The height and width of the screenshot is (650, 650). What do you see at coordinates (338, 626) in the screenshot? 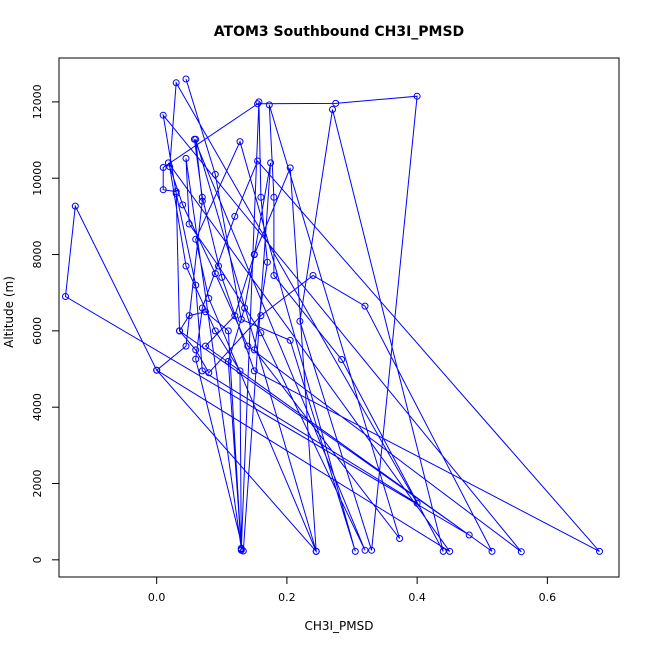
I see `x-axis-label: CH3I_PMSD` at bounding box center [338, 626].